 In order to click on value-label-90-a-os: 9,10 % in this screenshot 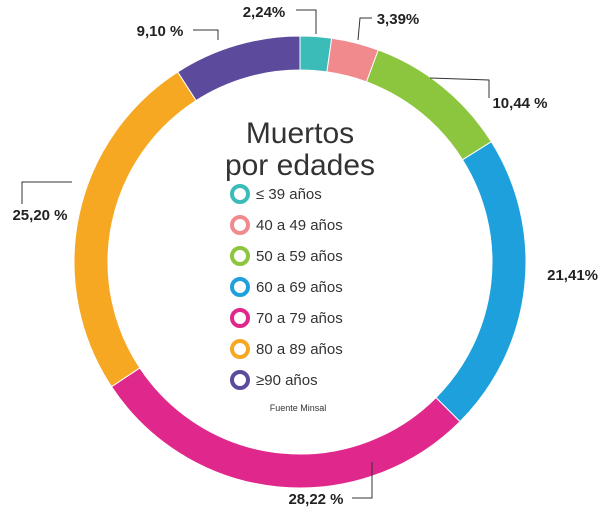, I will do `click(160, 31)`.